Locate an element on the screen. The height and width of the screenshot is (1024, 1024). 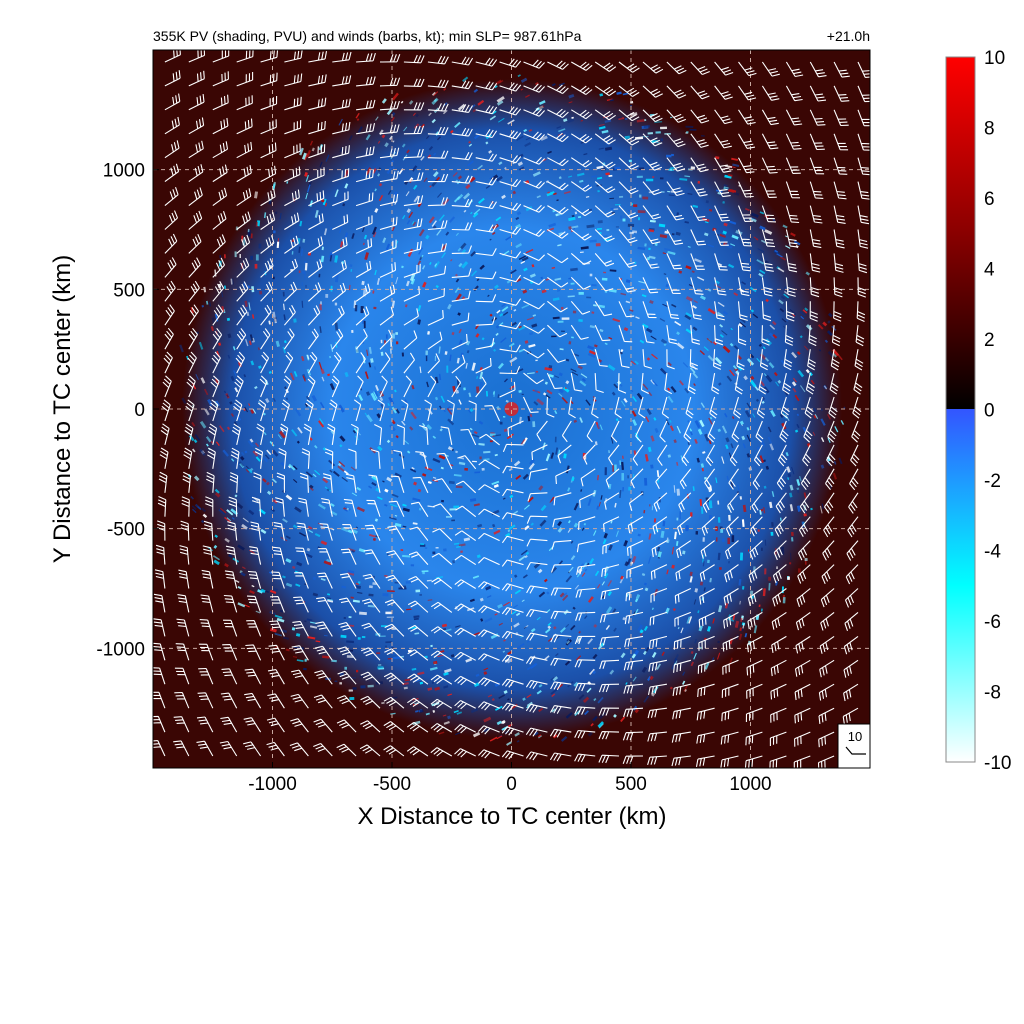
colorbar-tick-label: 6 is located at coordinates (989, 199).